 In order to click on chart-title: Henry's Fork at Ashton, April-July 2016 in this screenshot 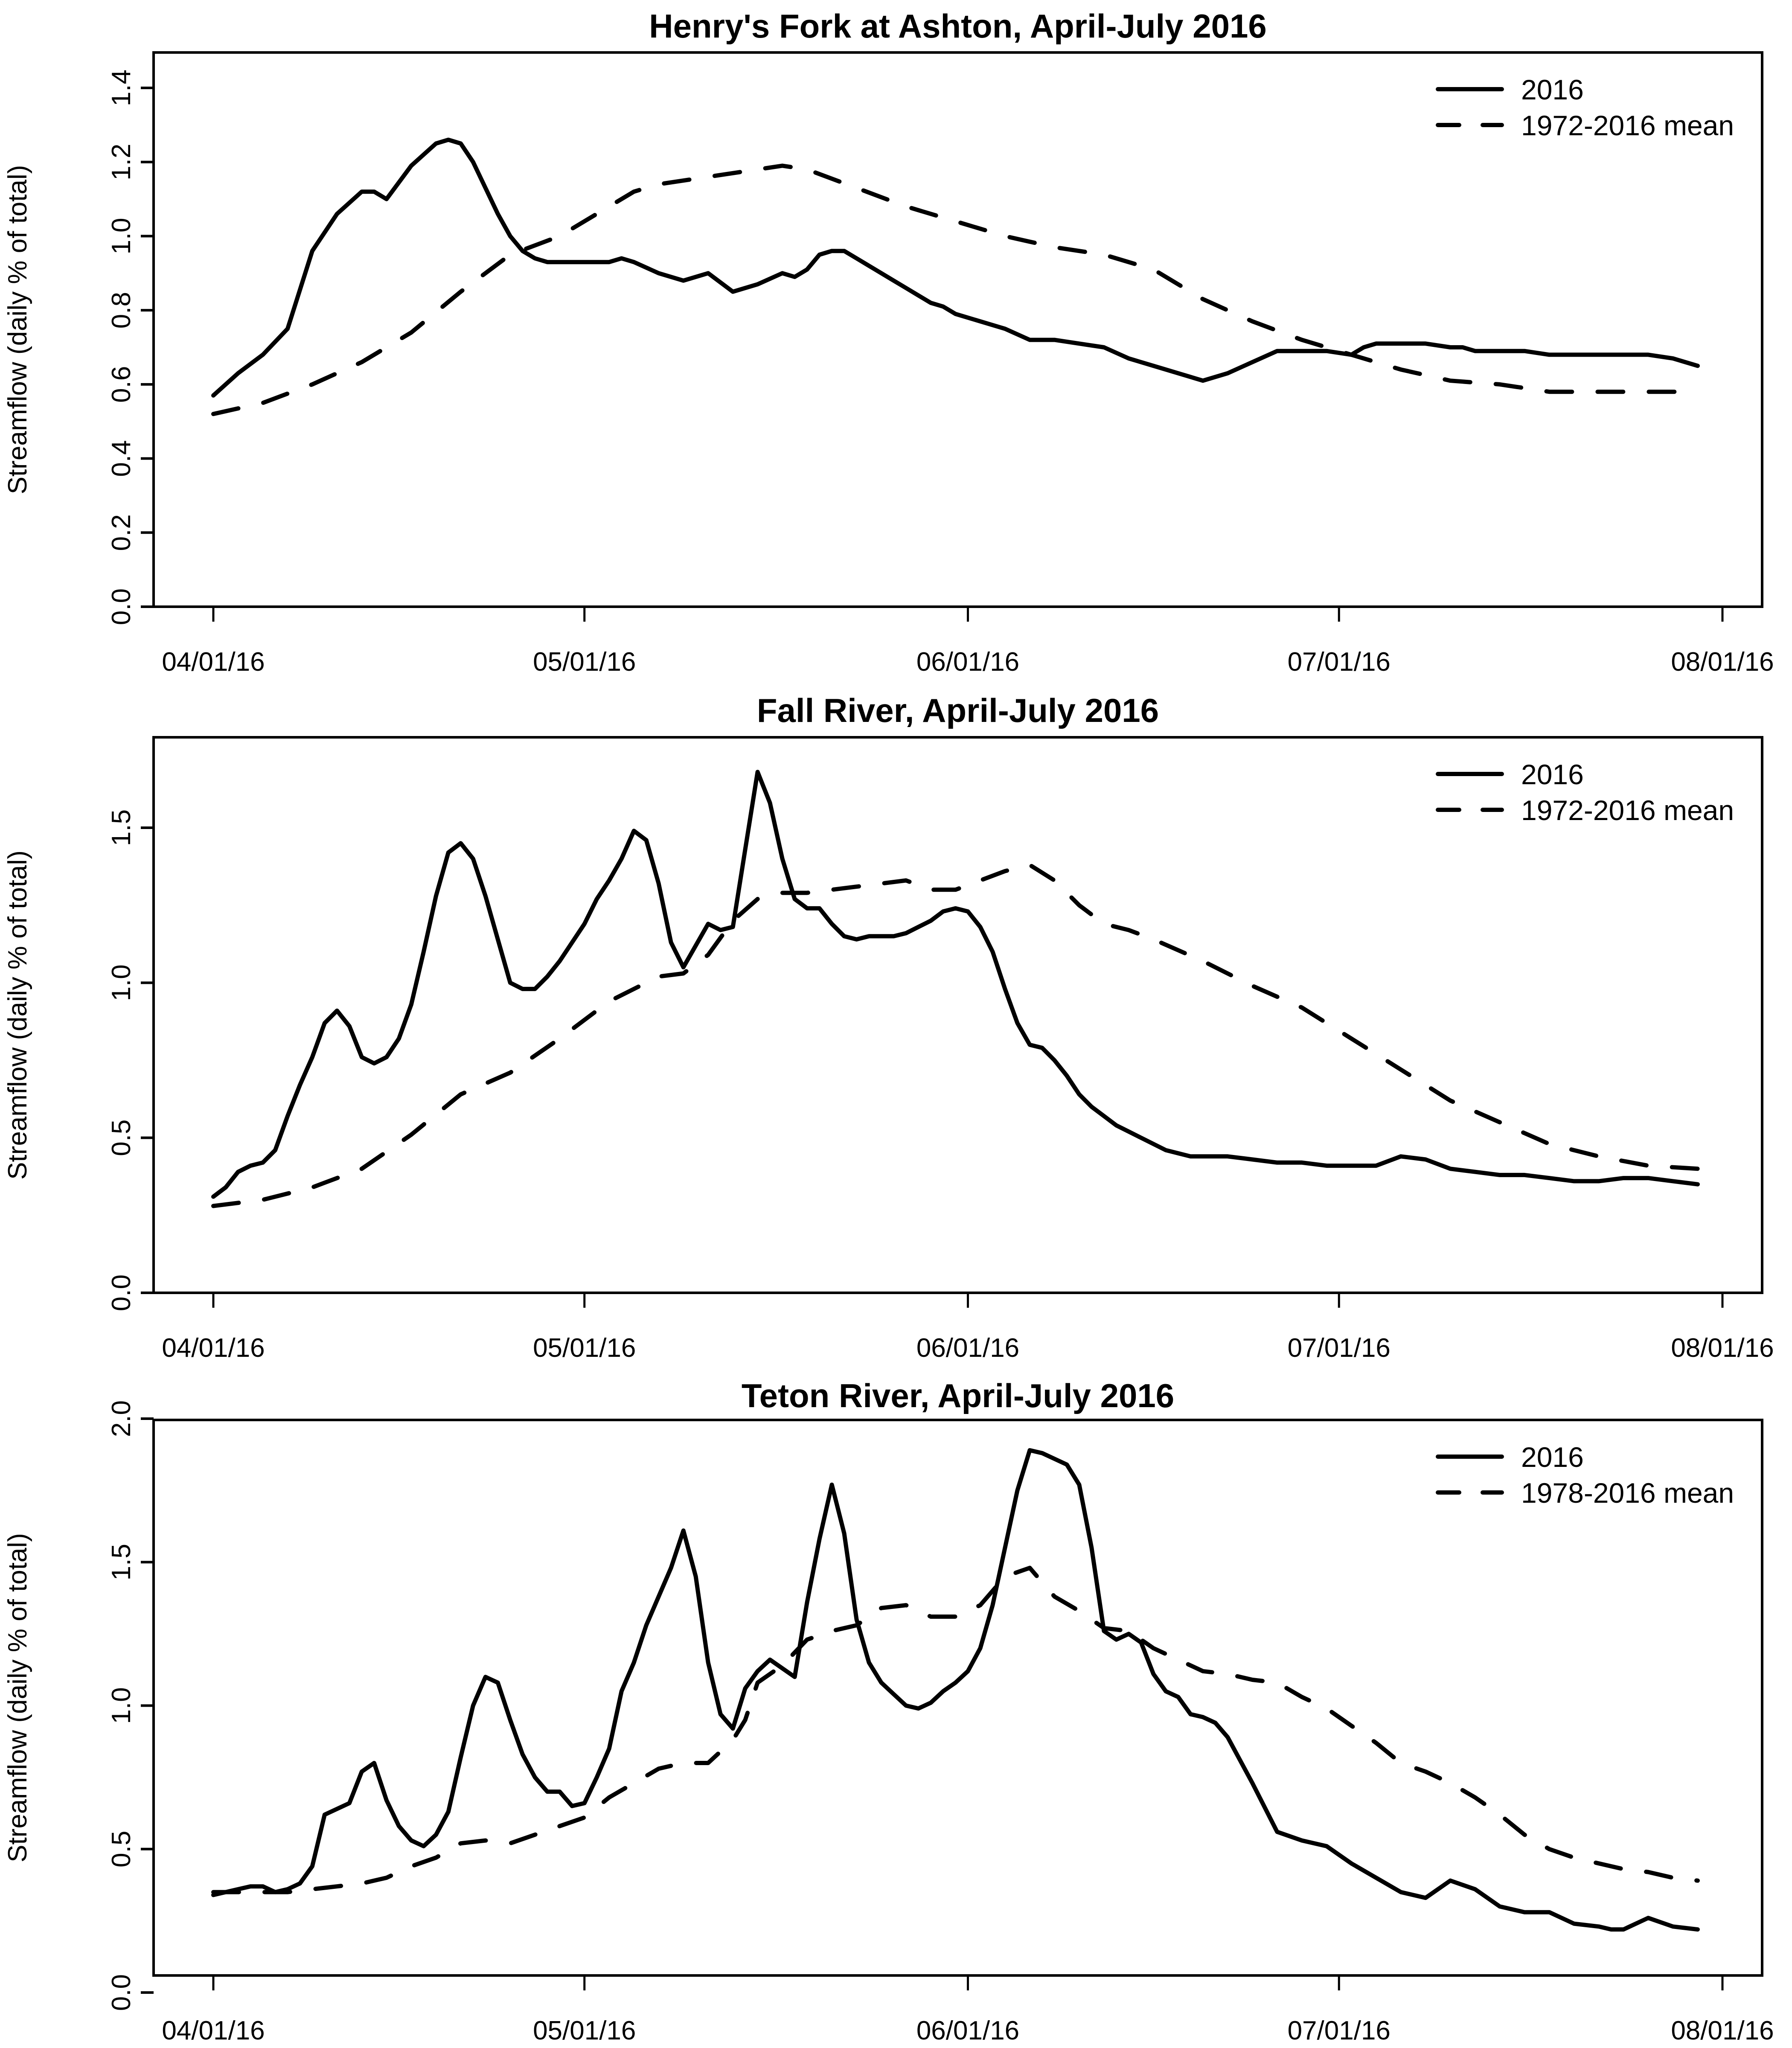, I will do `click(958, 26)`.